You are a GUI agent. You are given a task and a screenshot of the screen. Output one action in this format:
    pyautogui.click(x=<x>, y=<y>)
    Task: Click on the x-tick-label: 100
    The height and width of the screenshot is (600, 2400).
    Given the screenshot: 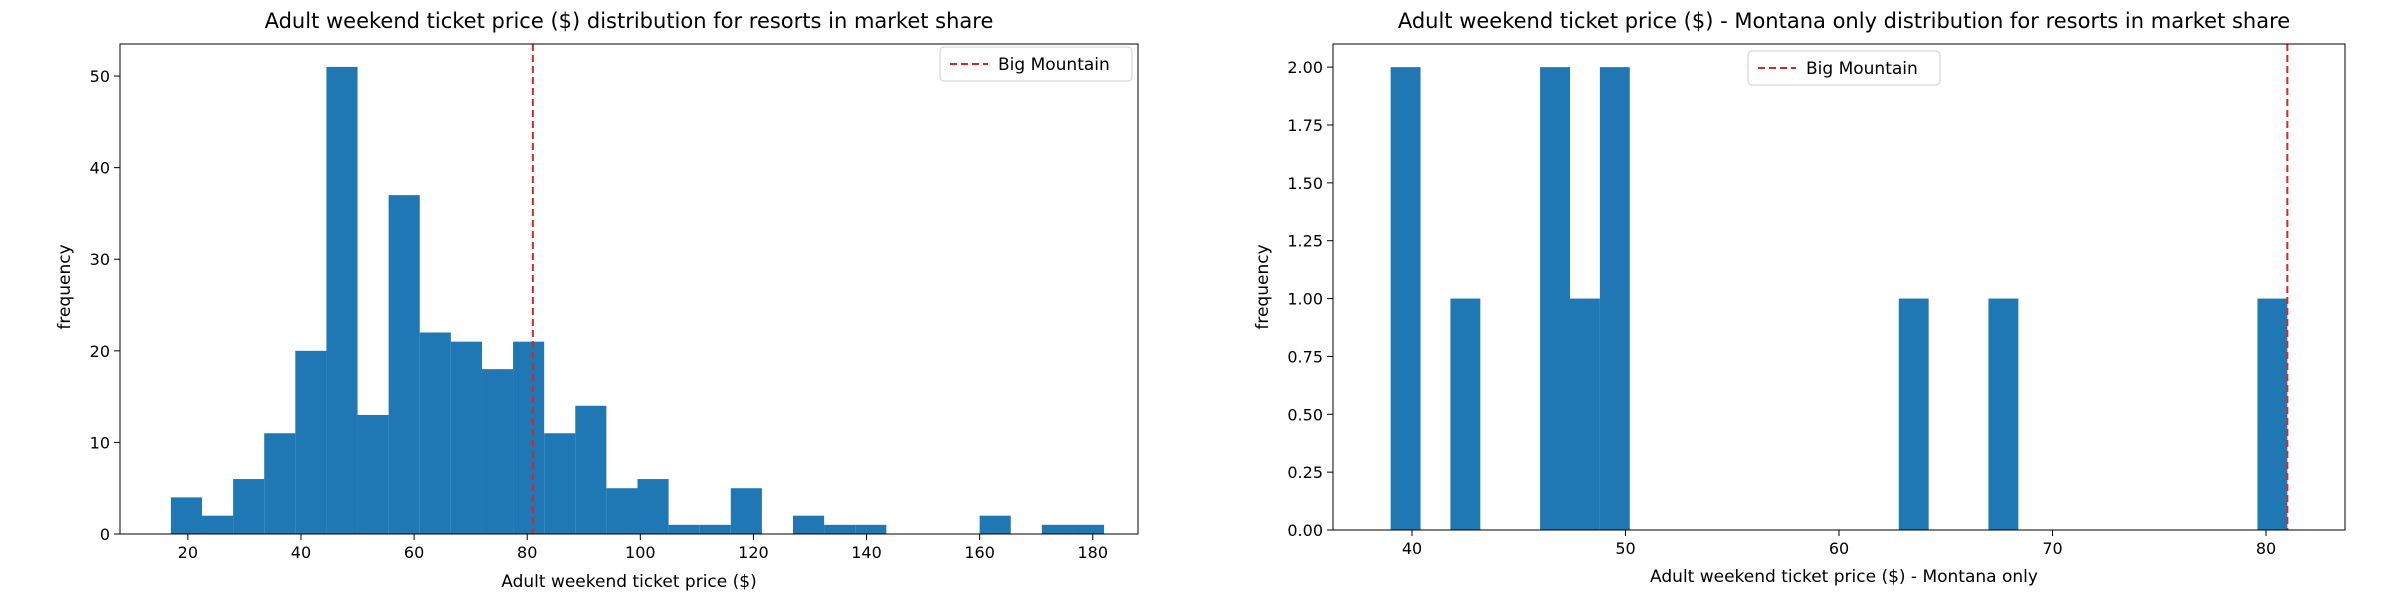 What is the action you would take?
    pyautogui.click(x=640, y=552)
    